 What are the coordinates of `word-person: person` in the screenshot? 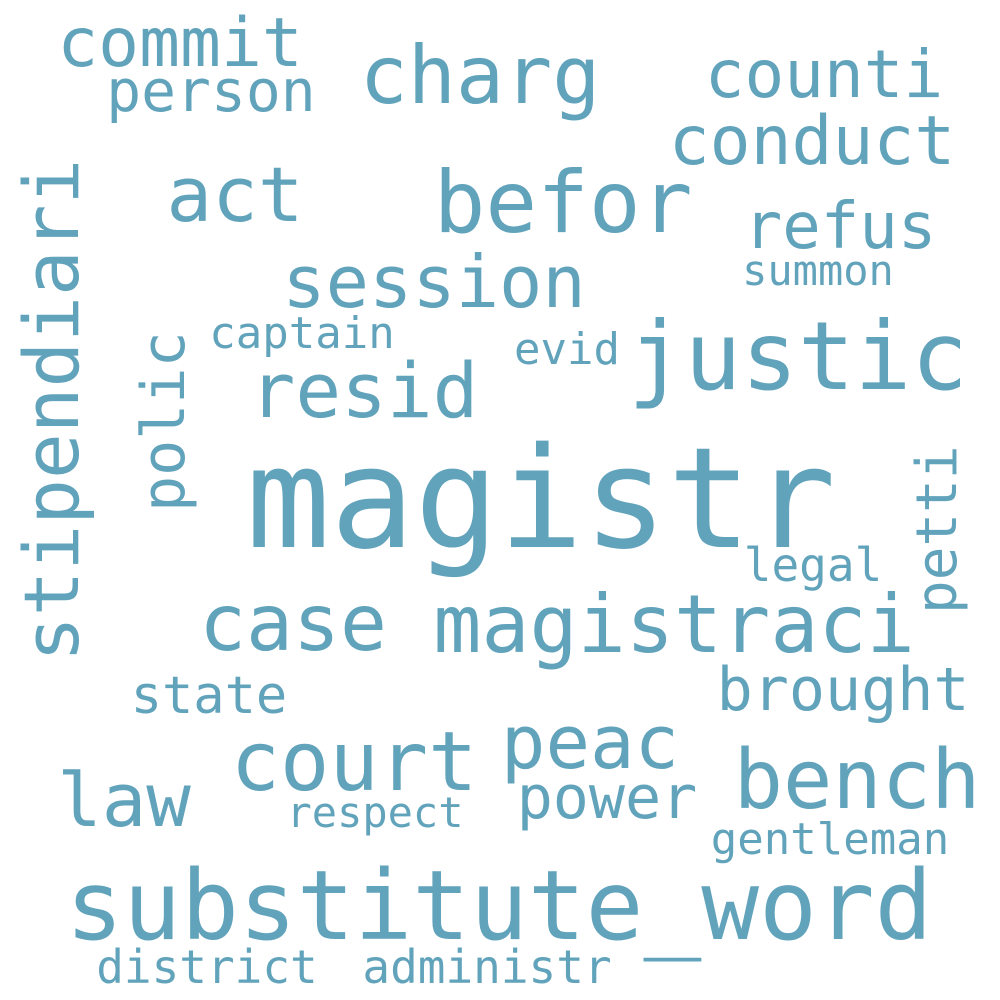 It's located at (211, 91).